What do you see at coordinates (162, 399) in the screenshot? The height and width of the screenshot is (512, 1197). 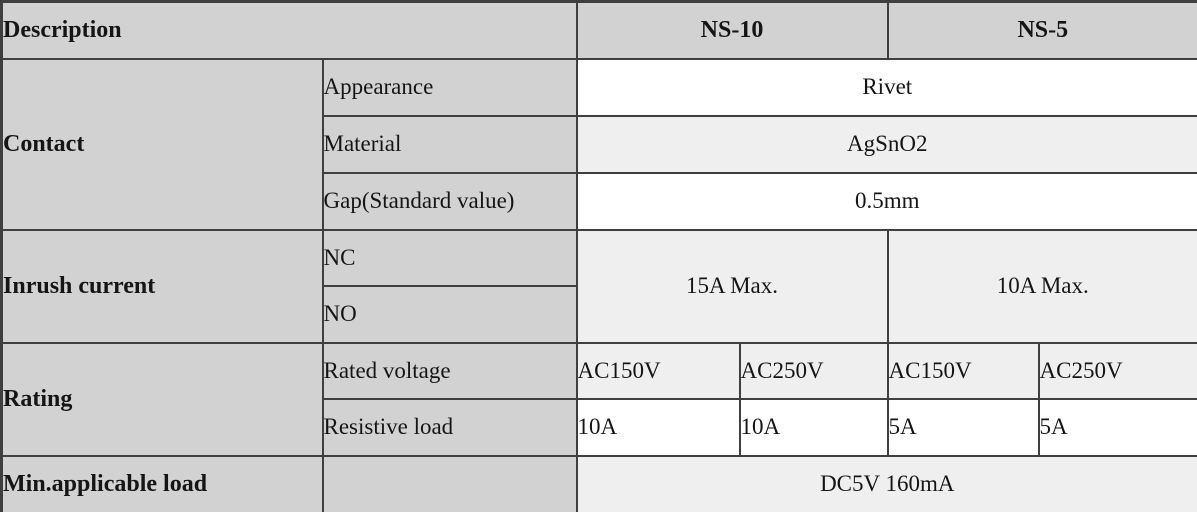 I see `rating-label-cell: Rating` at bounding box center [162, 399].